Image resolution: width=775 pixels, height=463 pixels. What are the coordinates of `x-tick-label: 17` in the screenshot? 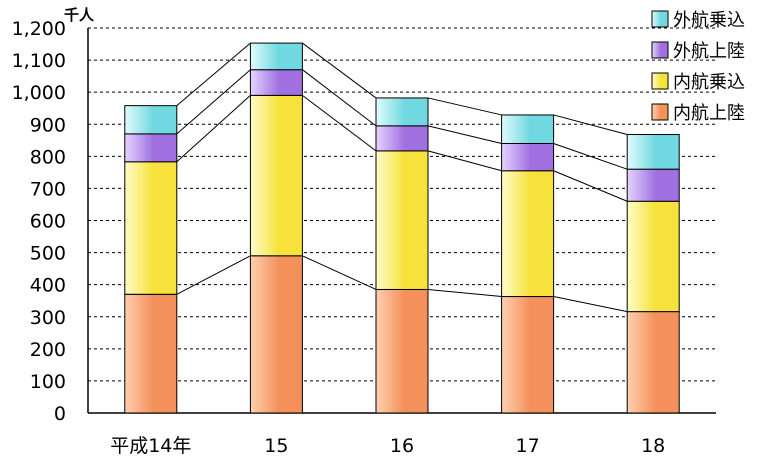 It's located at (528, 446).